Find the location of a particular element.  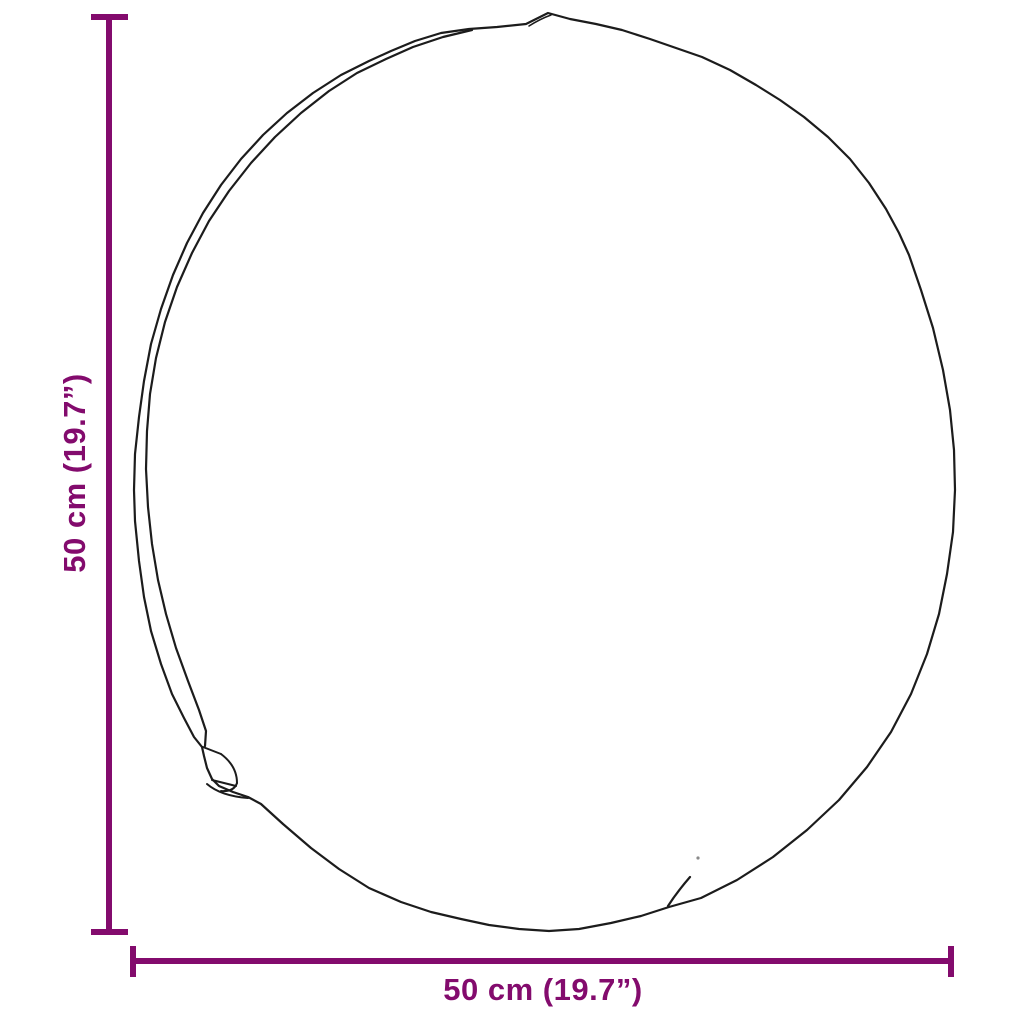

fabric-fold-detail is located at coordinates (225, 772).